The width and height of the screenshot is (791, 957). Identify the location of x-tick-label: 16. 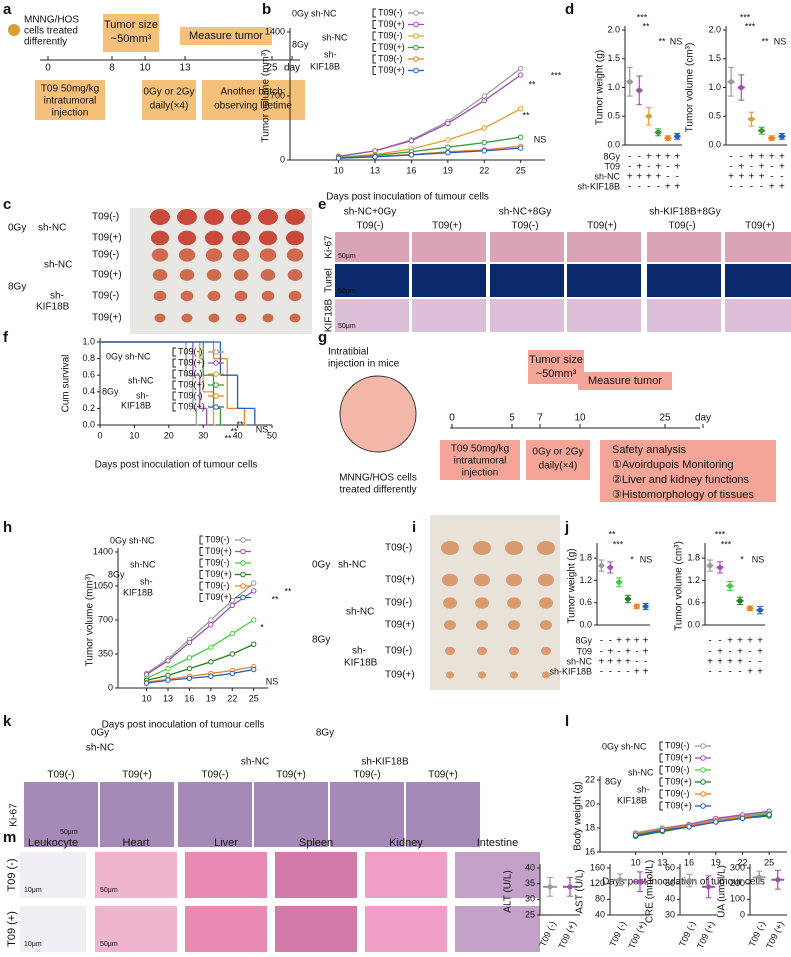
(411, 170).